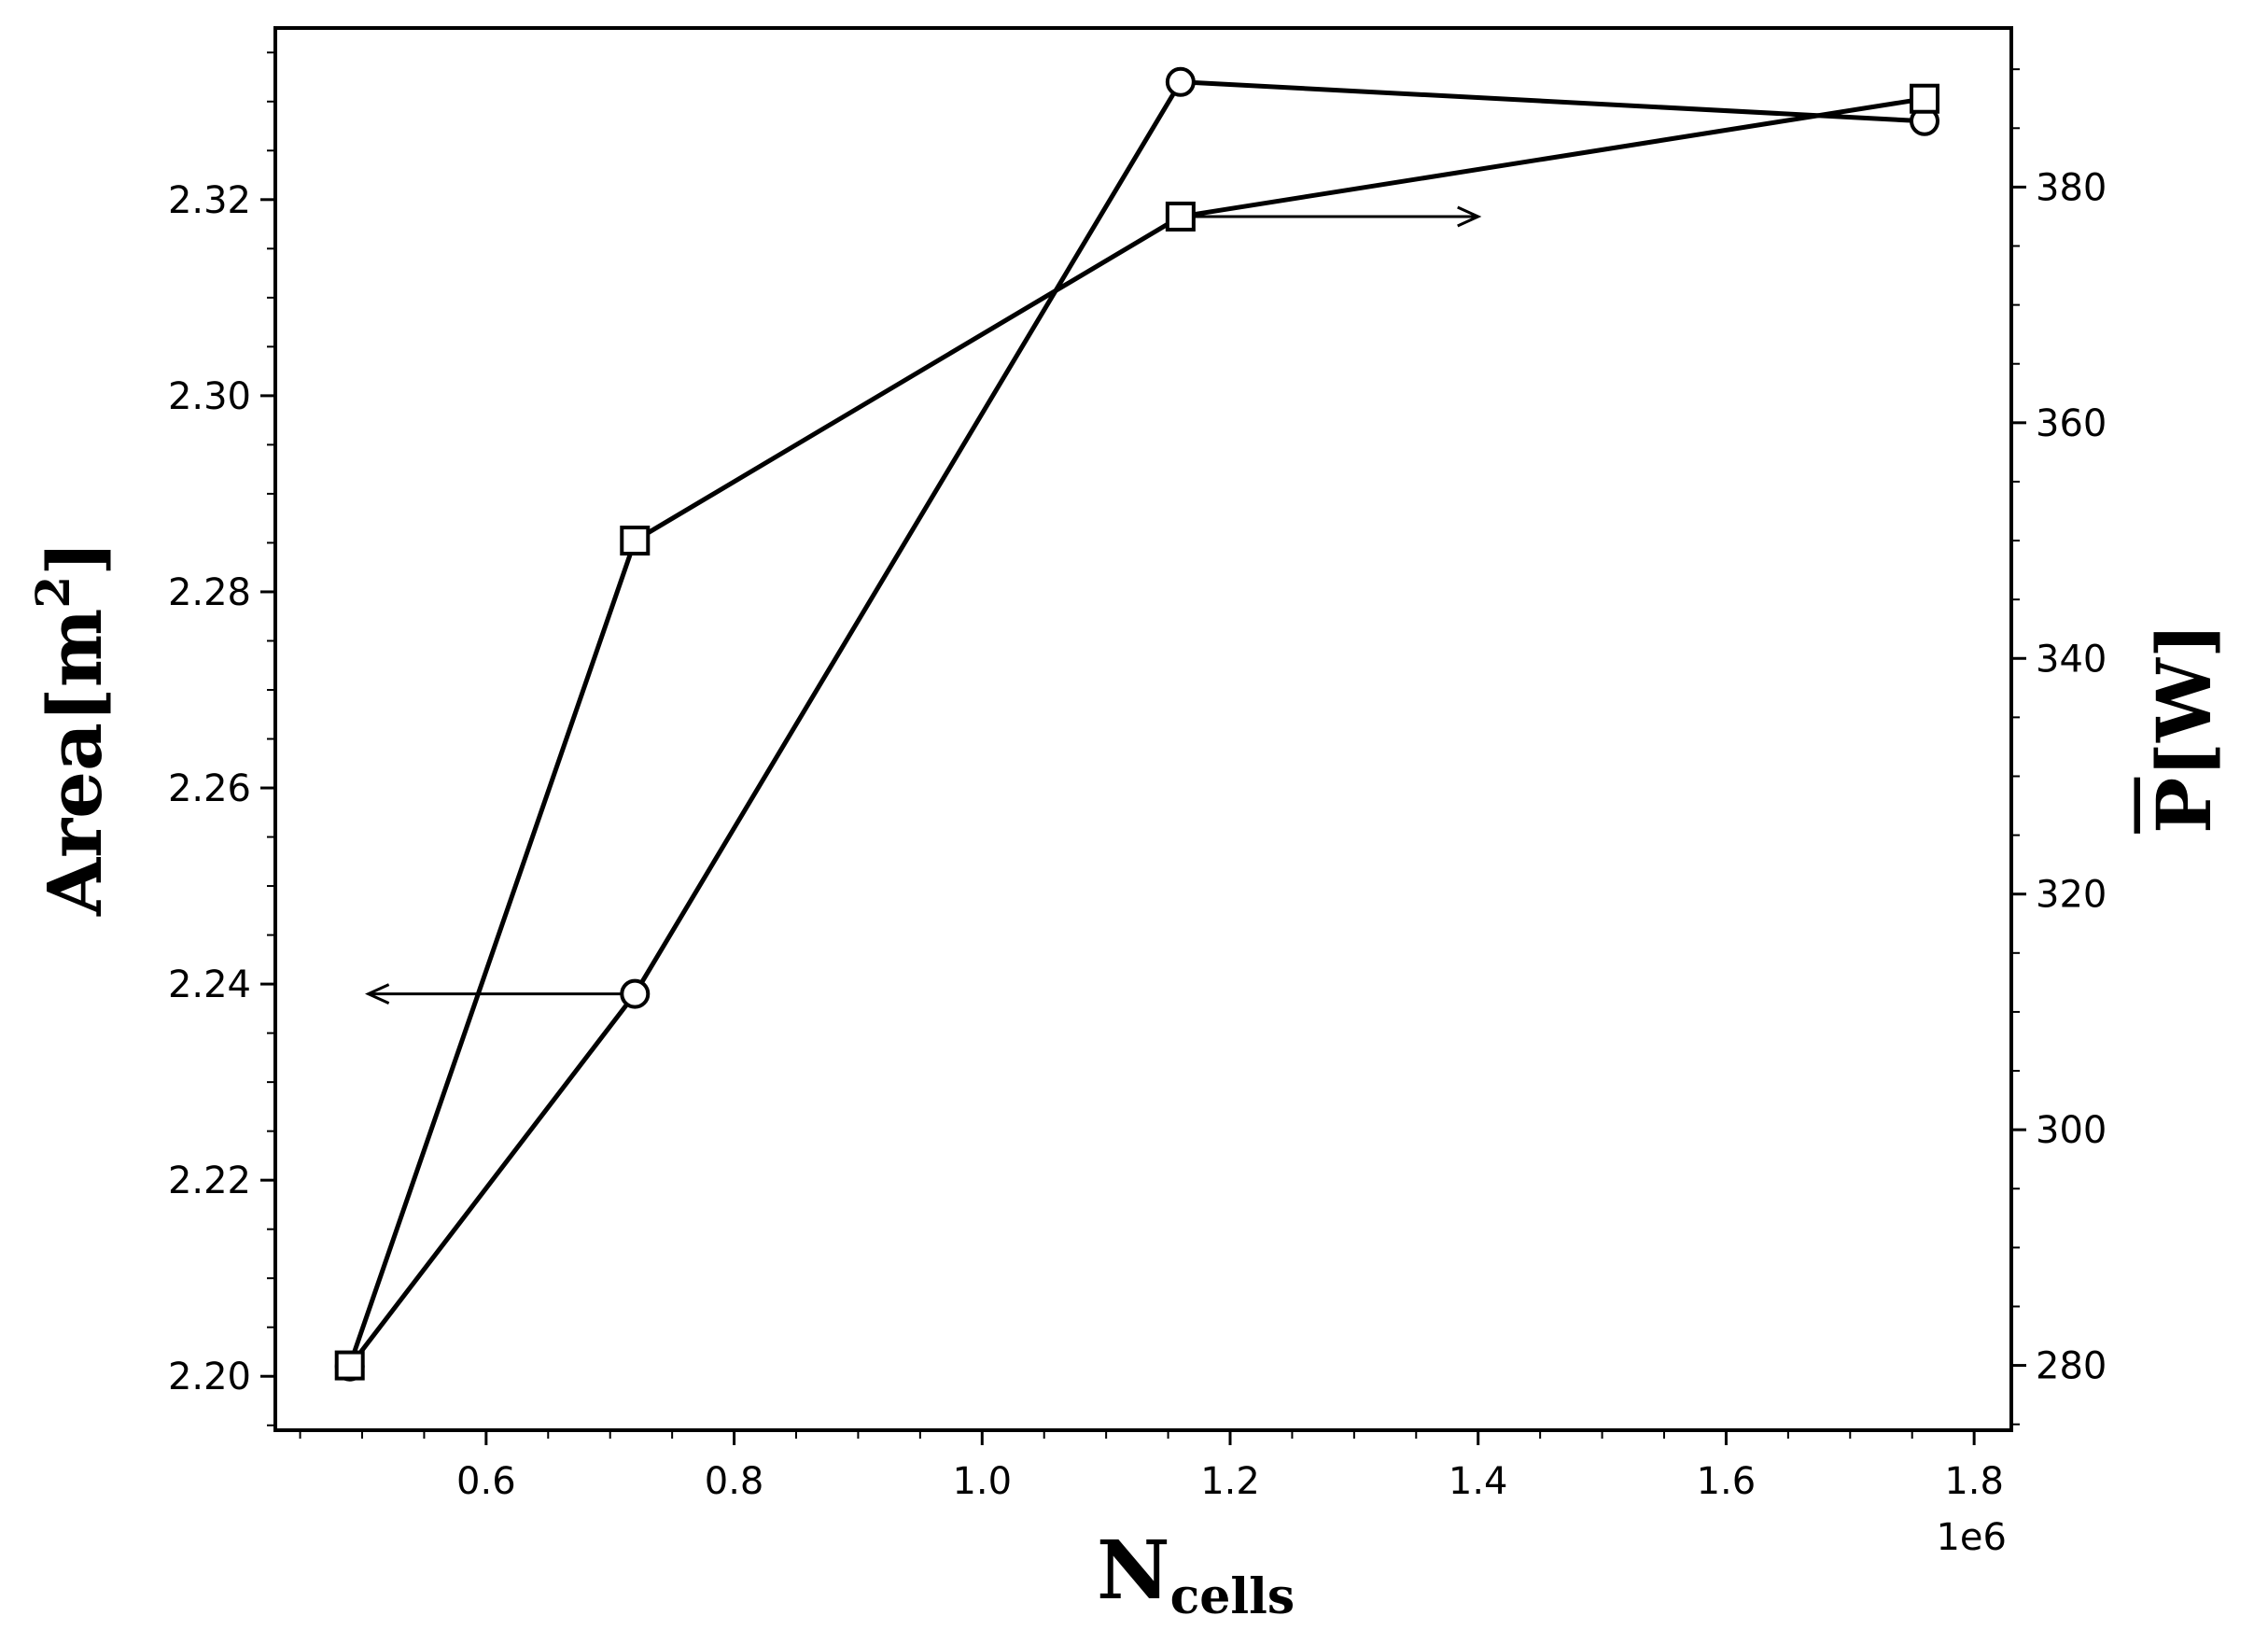 The image size is (2268, 1630). Describe the element at coordinates (377, 994) in the screenshot. I see `axis-arrow-left-head` at that location.